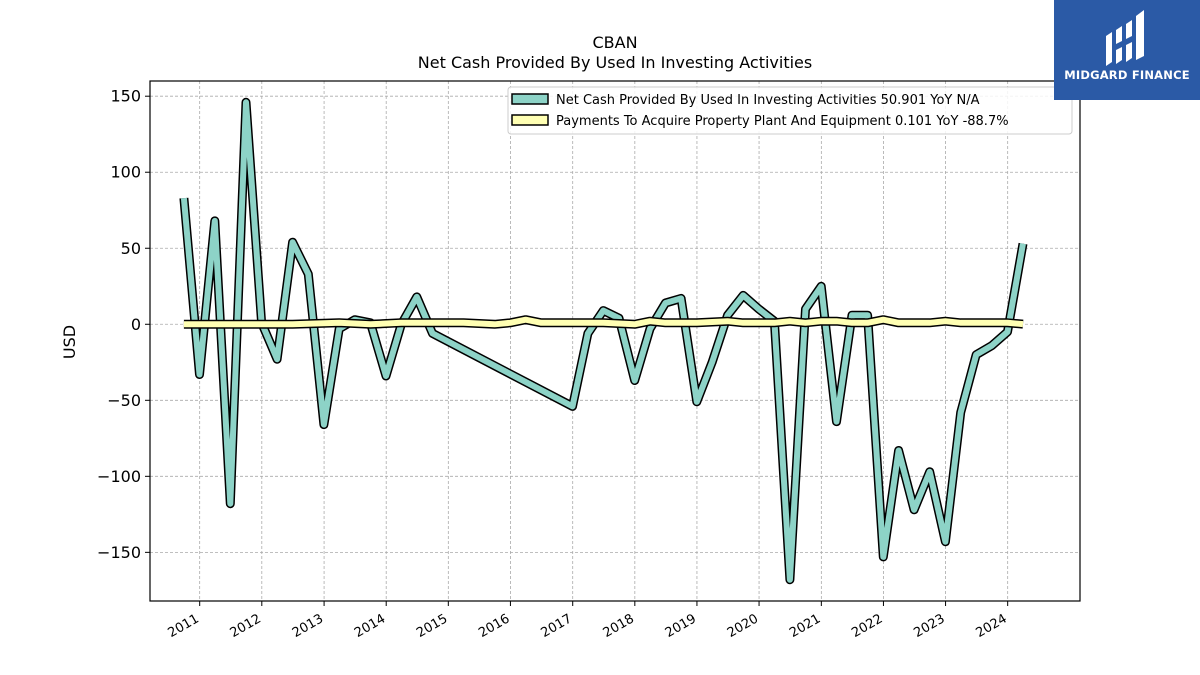 This screenshot has height=675, width=1200. What do you see at coordinates (370, 626) in the screenshot?
I see `x-tick-label: 2014` at bounding box center [370, 626].